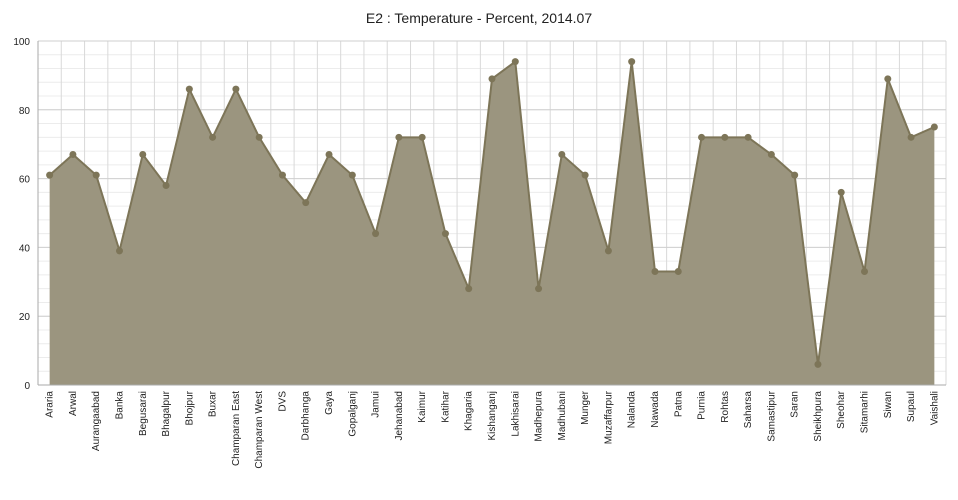 The width and height of the screenshot is (958, 500). Describe the element at coordinates (795, 404) in the screenshot. I see `x-tick-label: Saran` at that location.